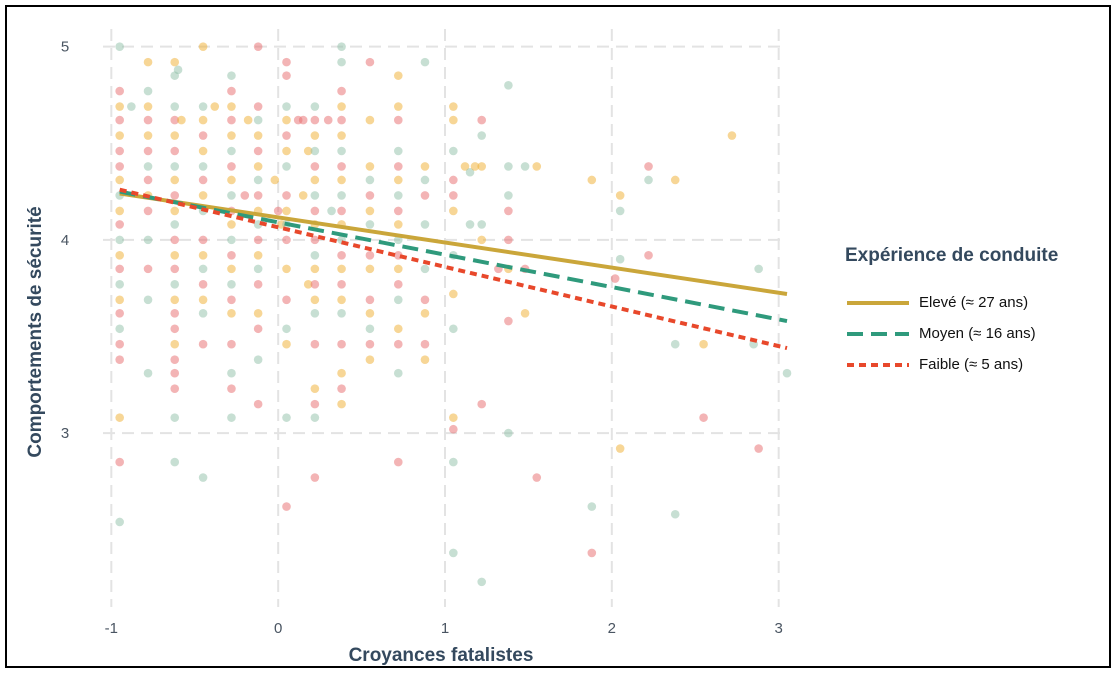 This screenshot has height=673, width=1117. What do you see at coordinates (878, 364) in the screenshot?
I see `legend-swatch-faible` at bounding box center [878, 364].